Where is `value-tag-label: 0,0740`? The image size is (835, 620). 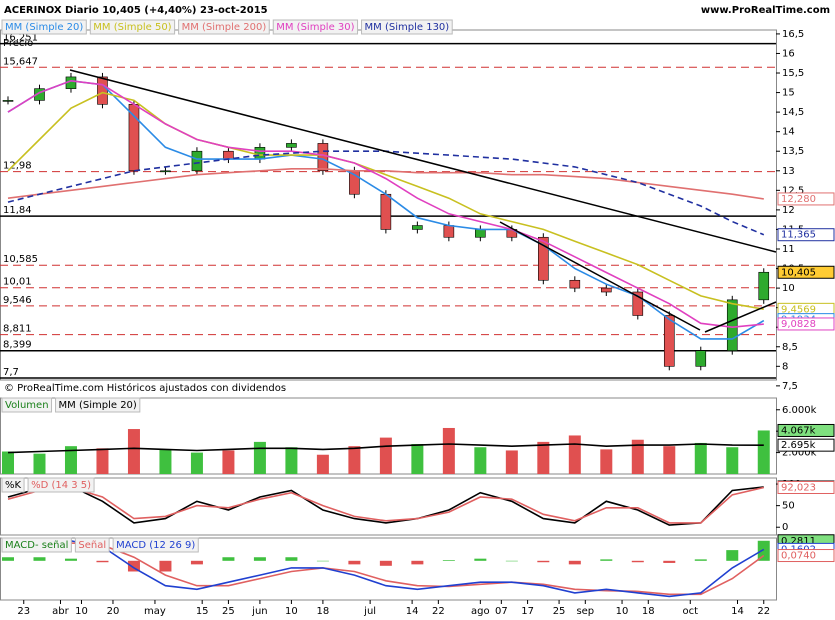 value-tag-label: 0,0740 is located at coordinates (798, 556).